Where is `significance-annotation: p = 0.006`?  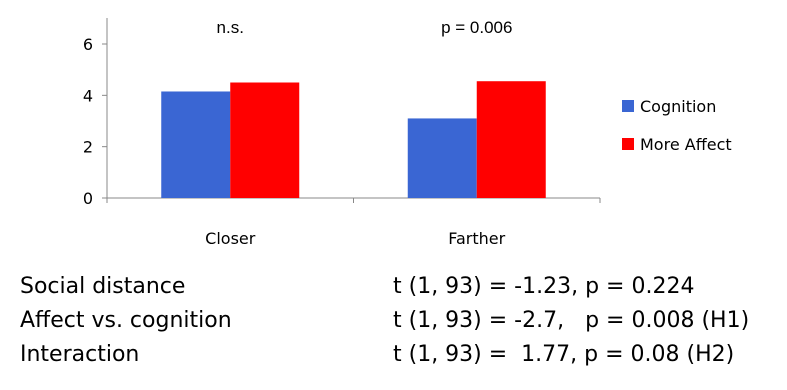 significance-annotation: p = 0.006 is located at coordinates (476, 27).